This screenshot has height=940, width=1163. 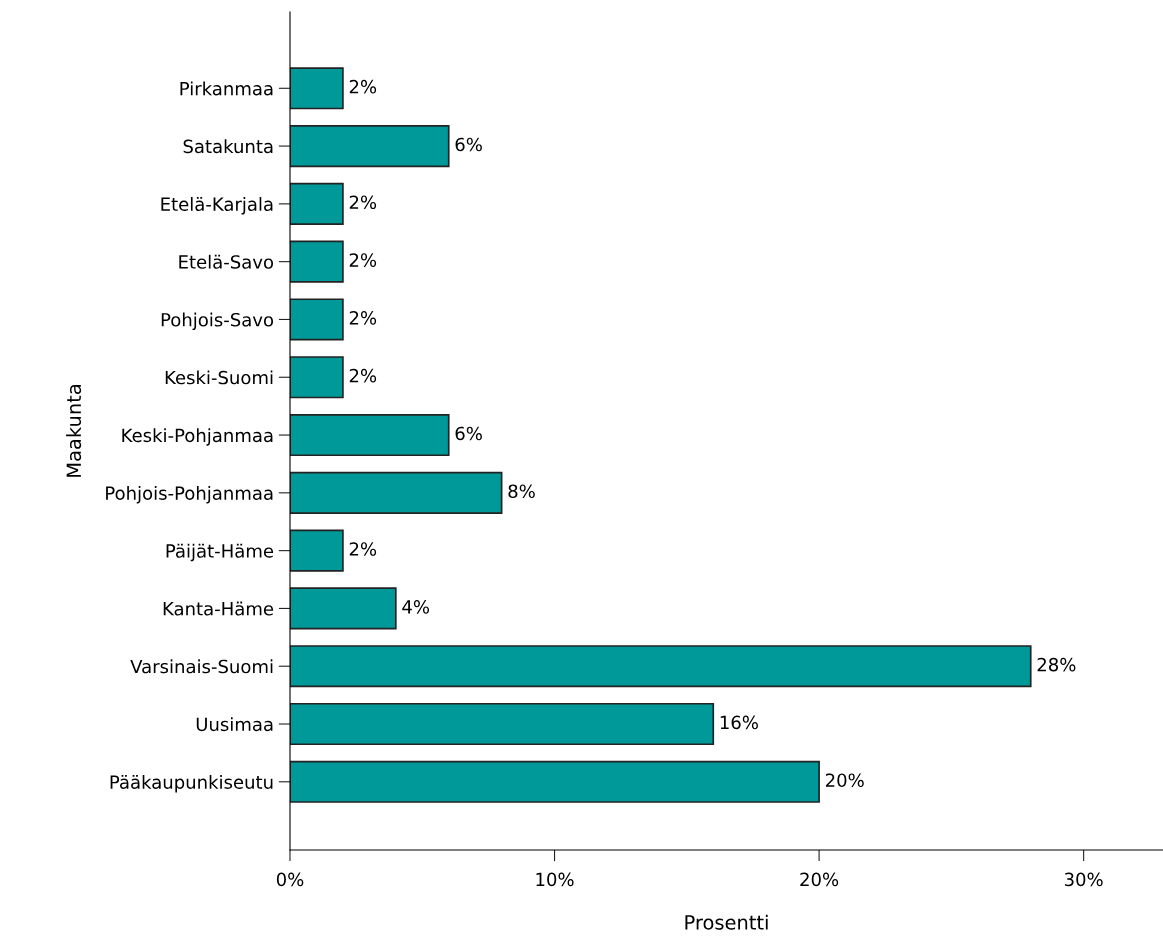 I want to click on x-tick-label: 10%, so click(x=555, y=879).